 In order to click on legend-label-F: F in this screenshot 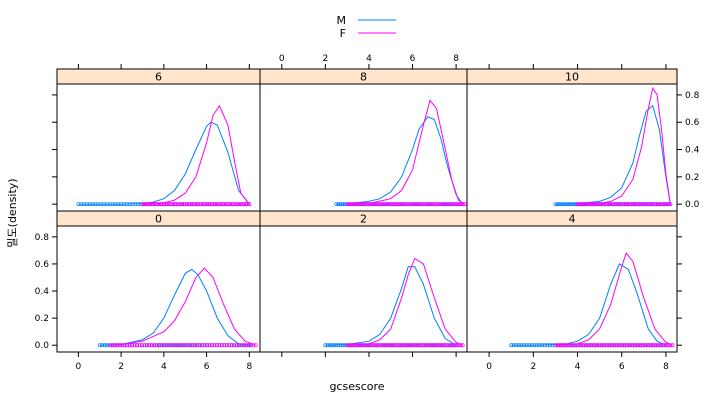, I will do `click(343, 33)`.